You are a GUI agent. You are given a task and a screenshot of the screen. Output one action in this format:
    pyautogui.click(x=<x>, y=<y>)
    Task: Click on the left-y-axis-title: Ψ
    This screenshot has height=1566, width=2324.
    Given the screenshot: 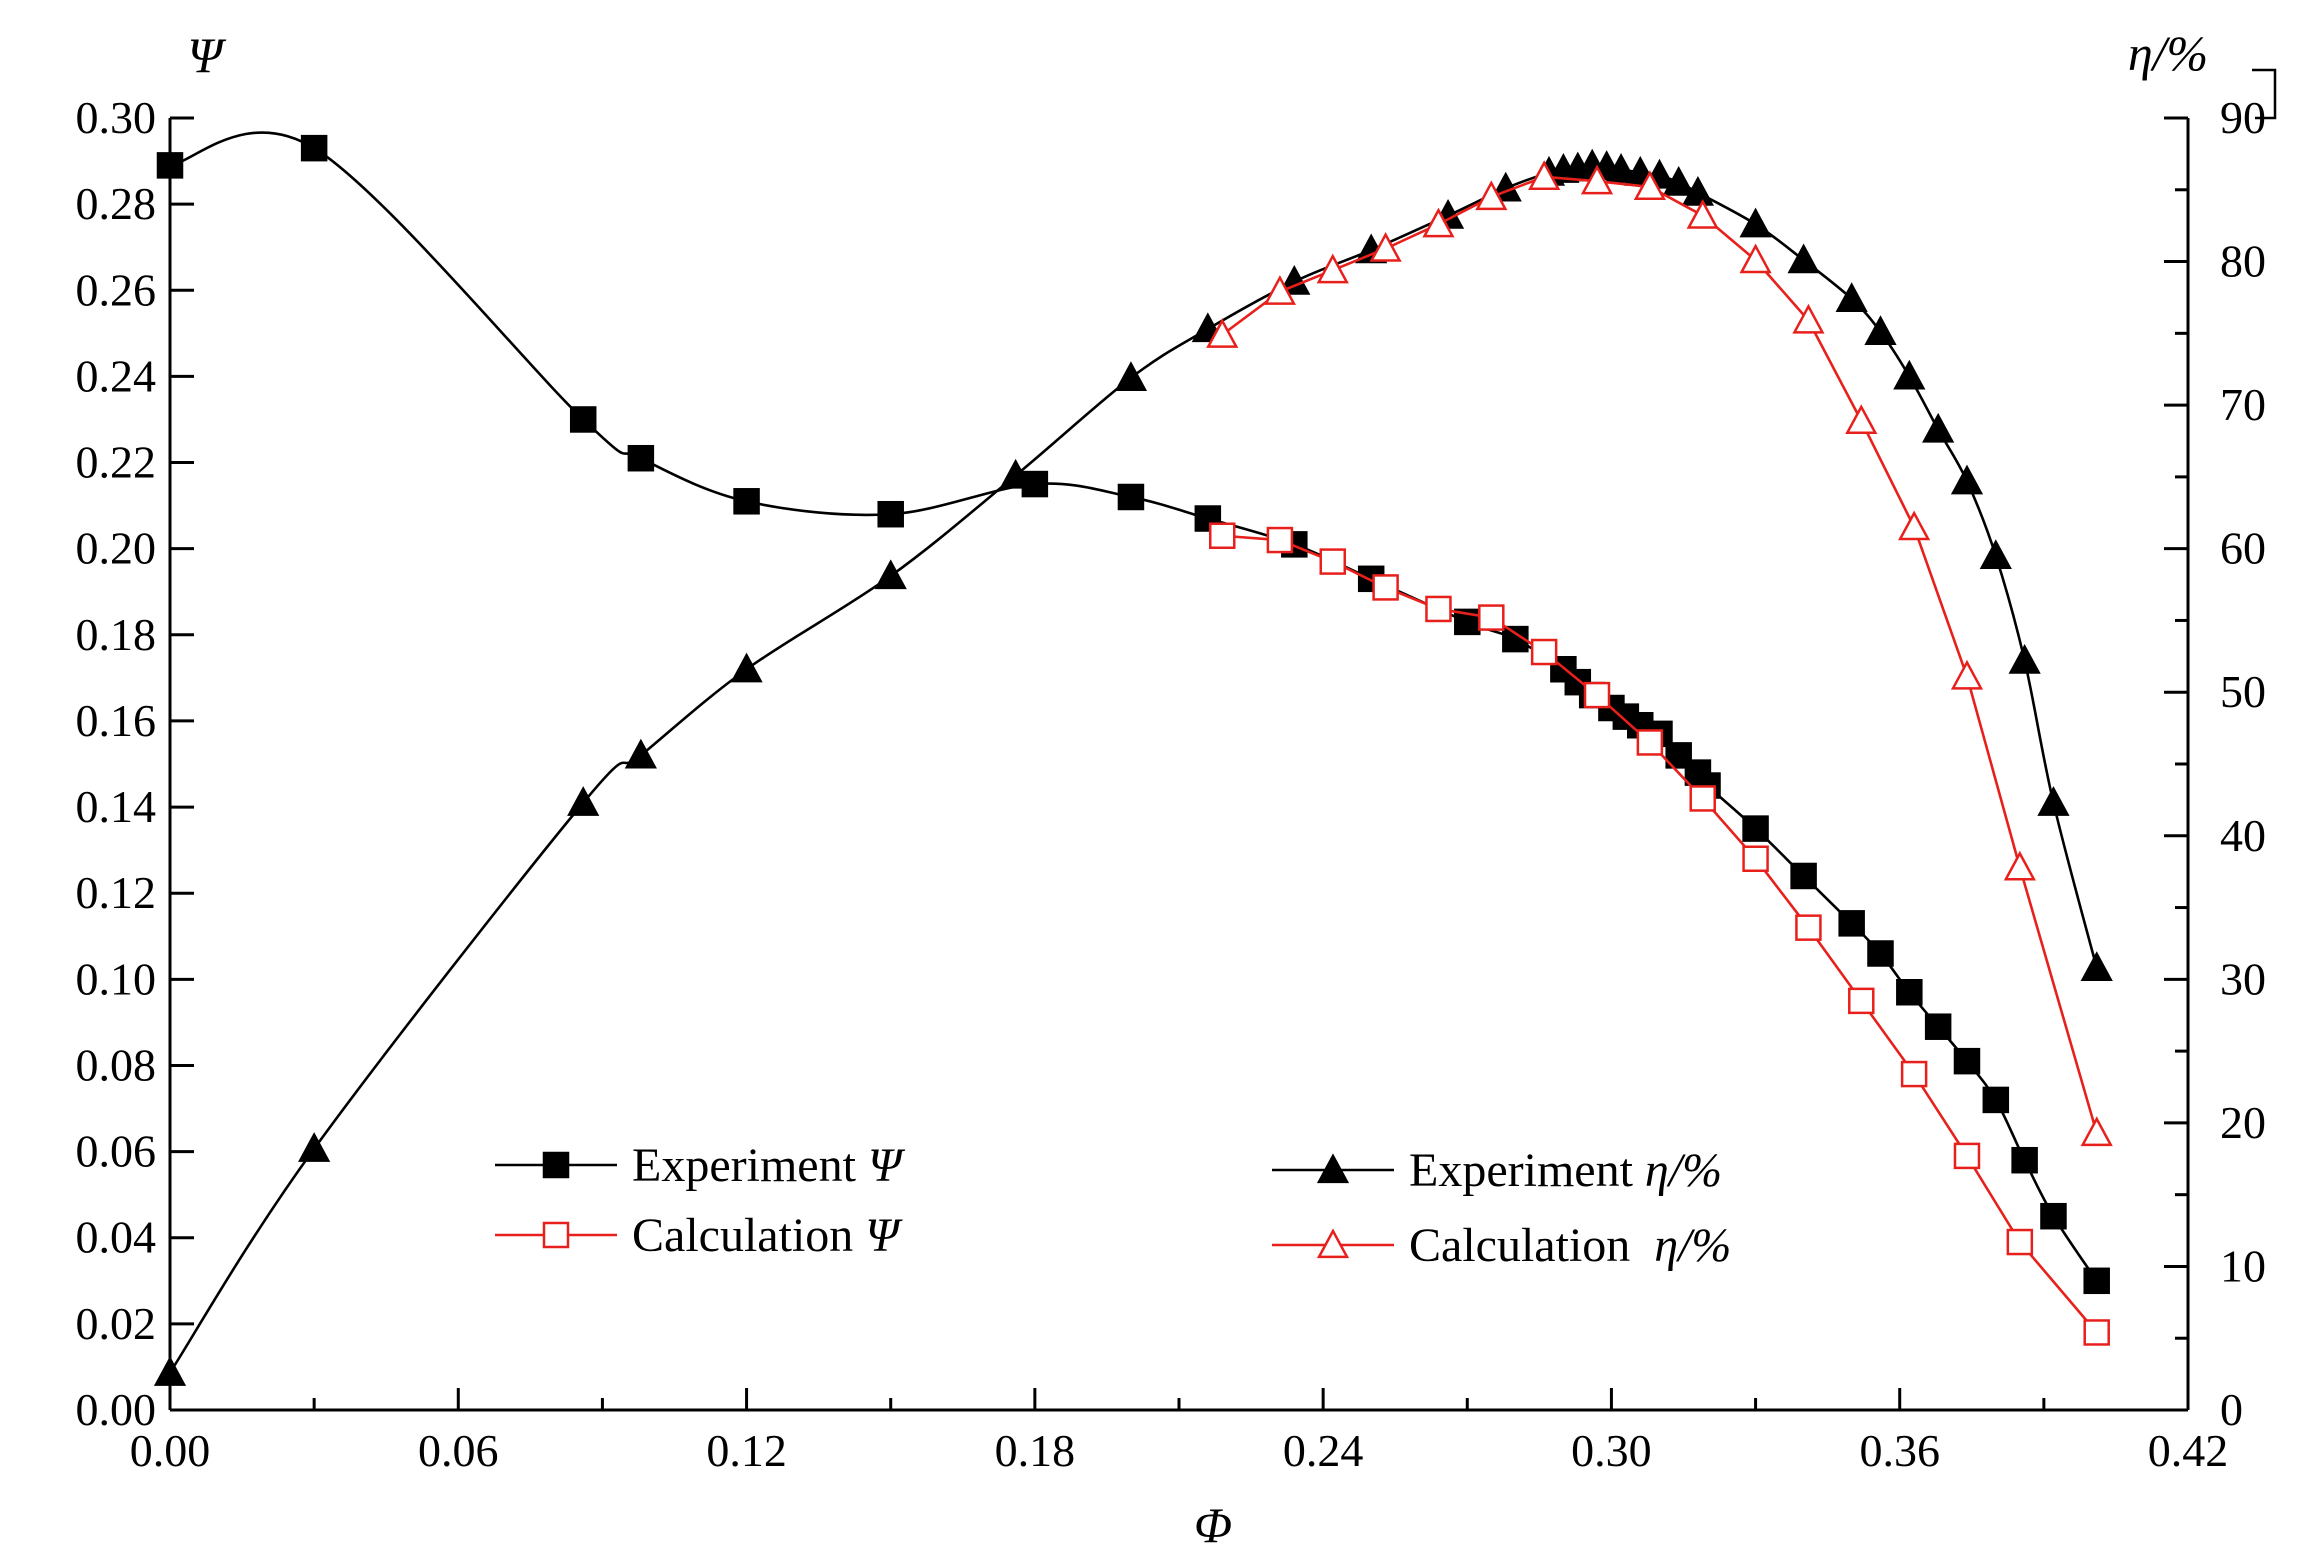 What is the action you would take?
    pyautogui.click(x=206, y=55)
    